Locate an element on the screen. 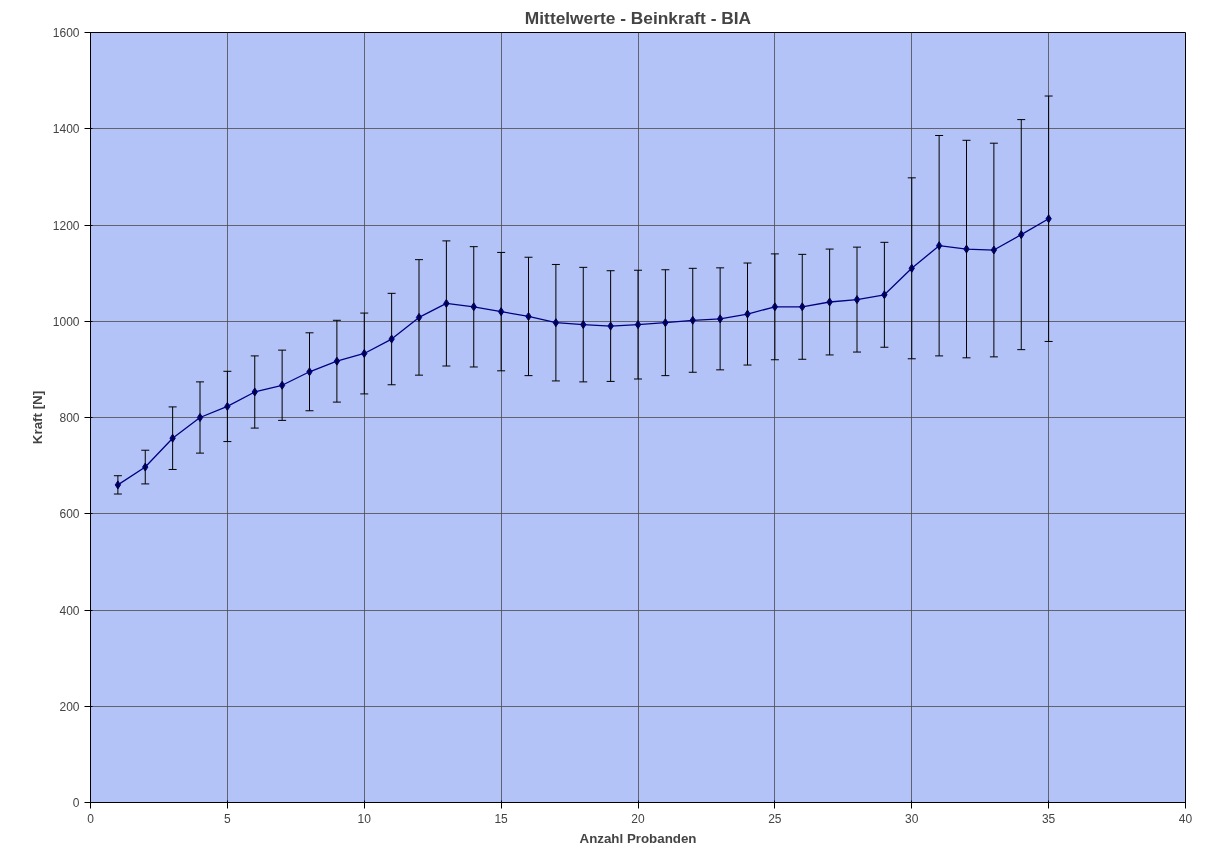  x-tick-label: 25 is located at coordinates (775, 818).